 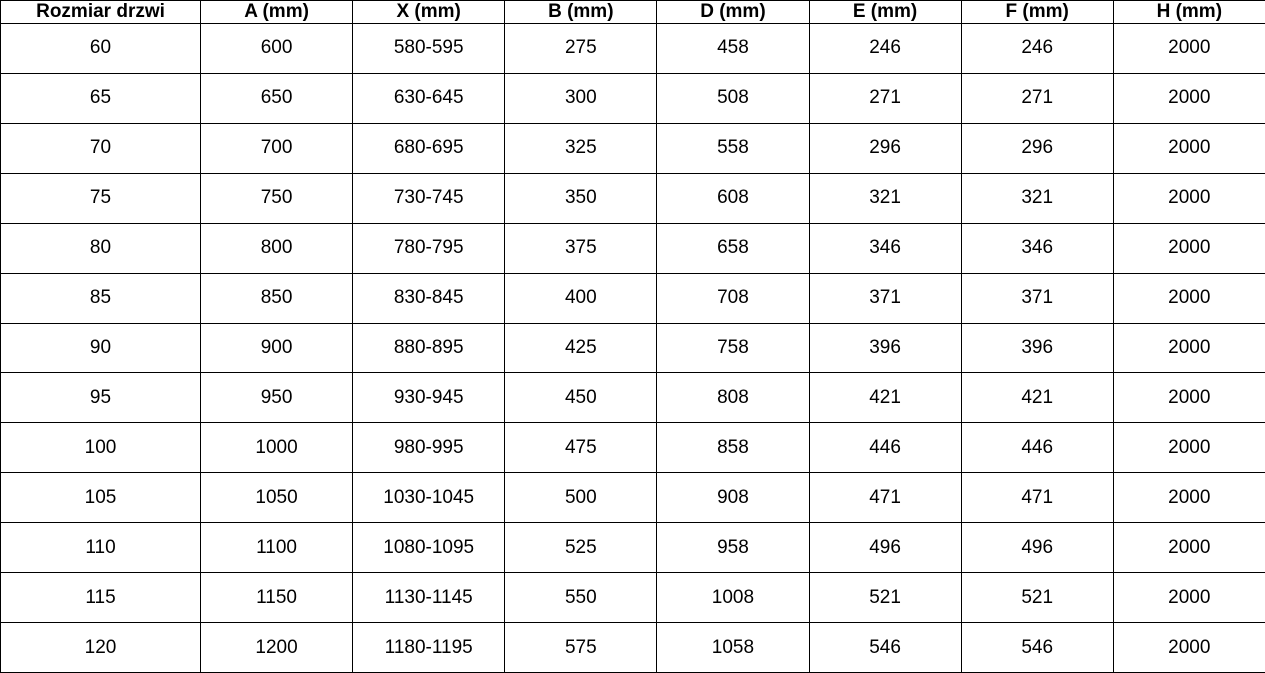 I want to click on column-header-rozmiar-drzwi: Rozmiar drzwi, so click(x=100, y=12).